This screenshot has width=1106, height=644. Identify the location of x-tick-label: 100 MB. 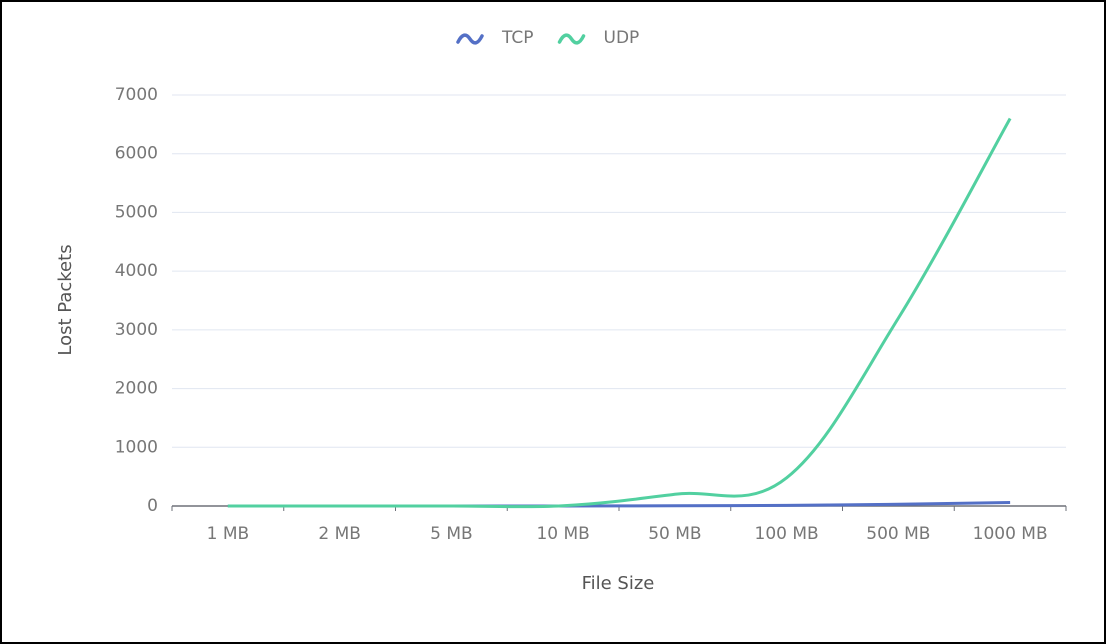
(787, 534).